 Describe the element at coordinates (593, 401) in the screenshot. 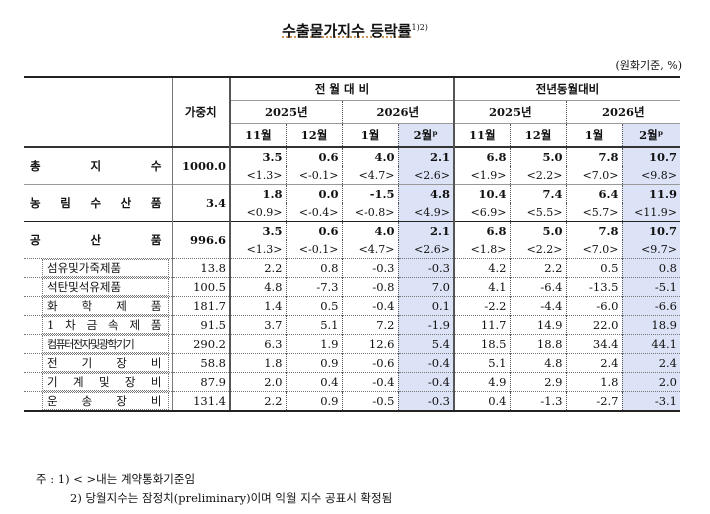

I see `cell: -2.7` at that location.